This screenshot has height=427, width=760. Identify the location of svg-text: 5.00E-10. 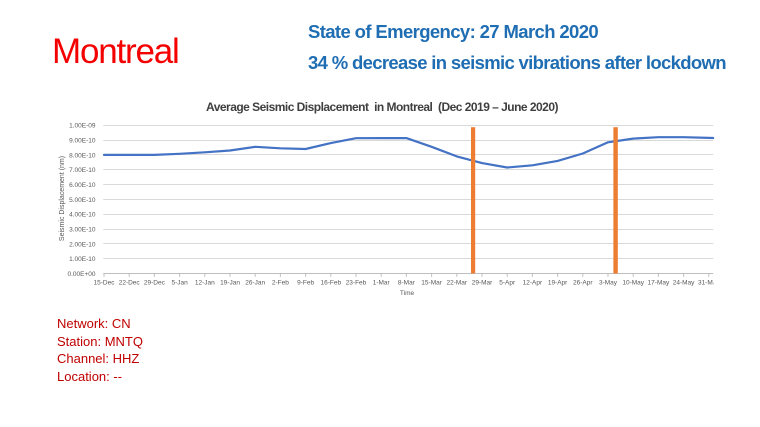
(82, 200).